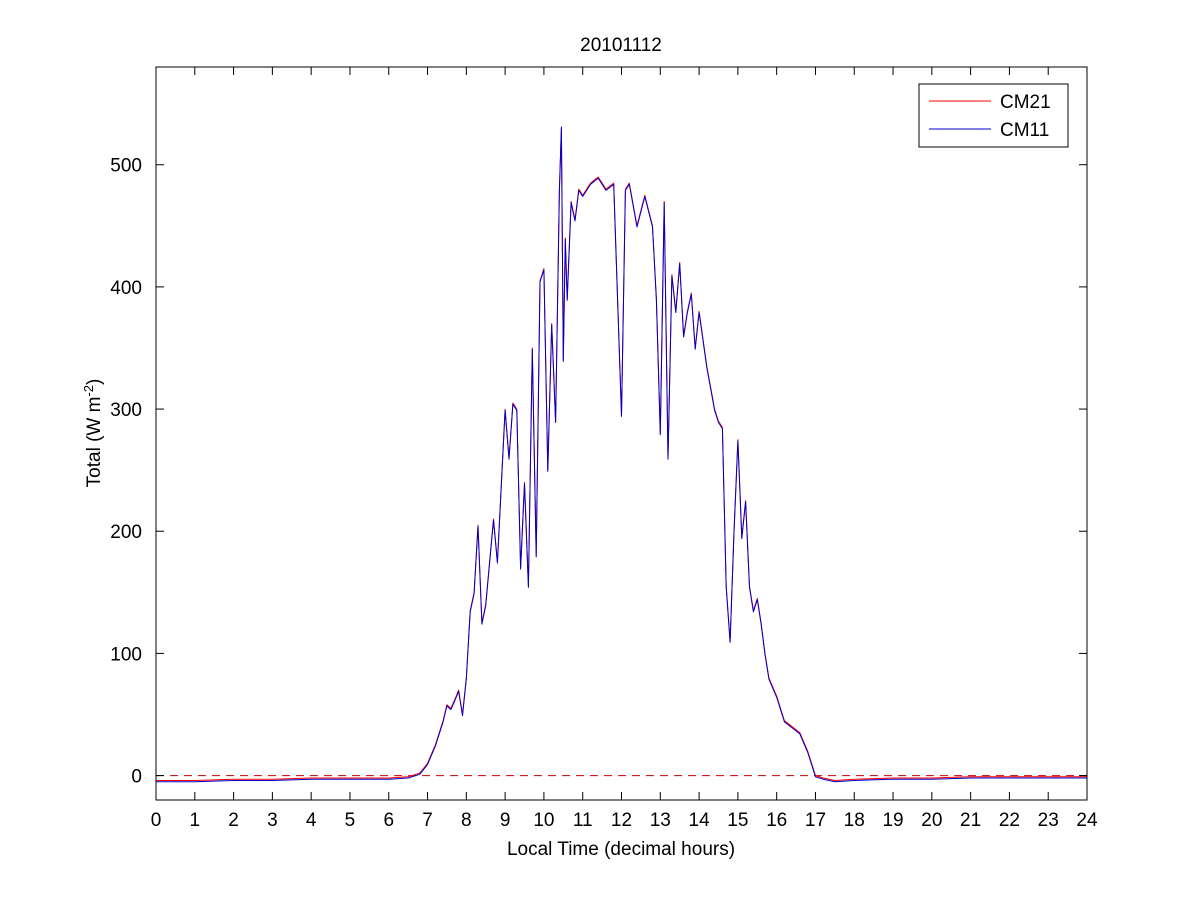 Image resolution: width=1201 pixels, height=905 pixels. What do you see at coordinates (126, 410) in the screenshot?
I see `y-tick-label: 300` at bounding box center [126, 410].